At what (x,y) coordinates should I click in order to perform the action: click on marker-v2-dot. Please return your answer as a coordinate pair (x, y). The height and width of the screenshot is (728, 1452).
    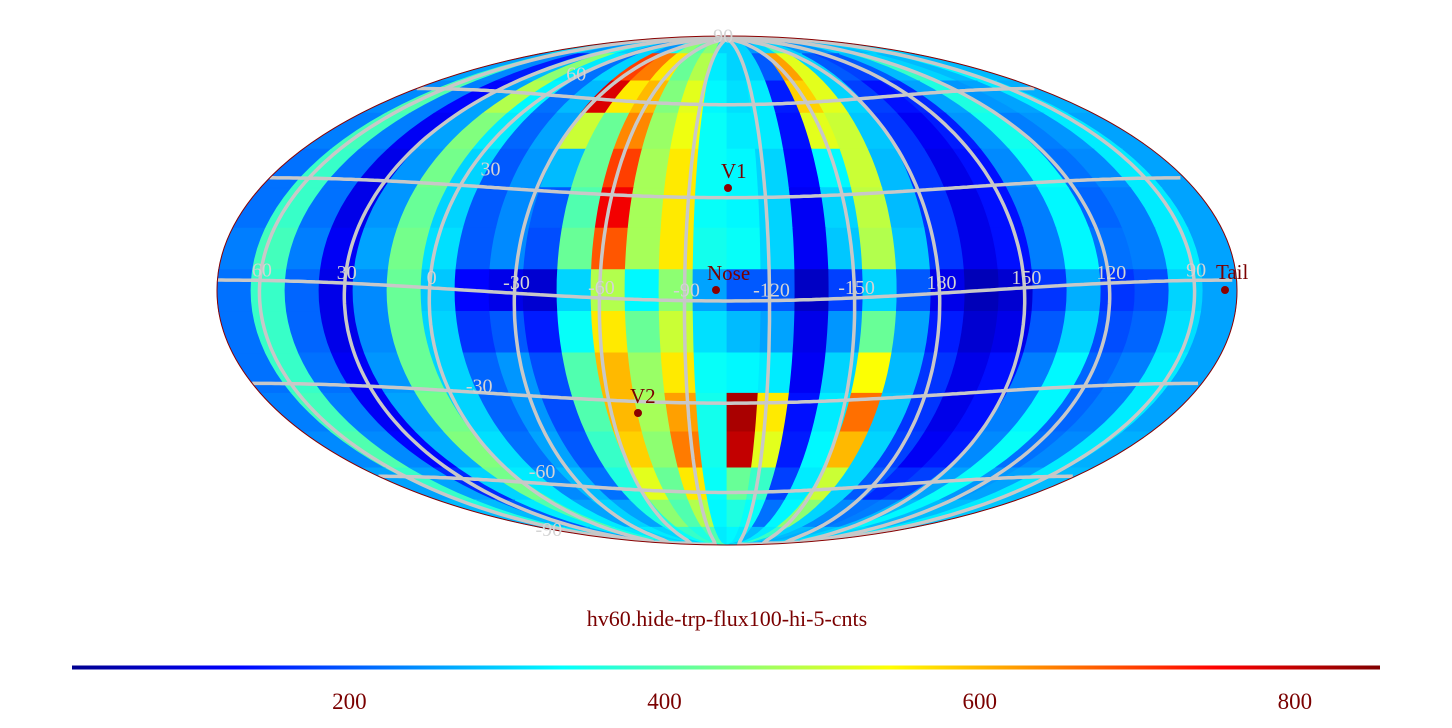
    Looking at the image, I should click on (638, 413).